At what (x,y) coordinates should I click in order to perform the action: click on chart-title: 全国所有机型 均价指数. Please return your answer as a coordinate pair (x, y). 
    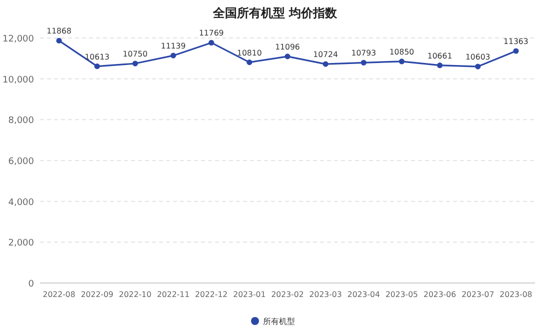
    Looking at the image, I should click on (275, 13).